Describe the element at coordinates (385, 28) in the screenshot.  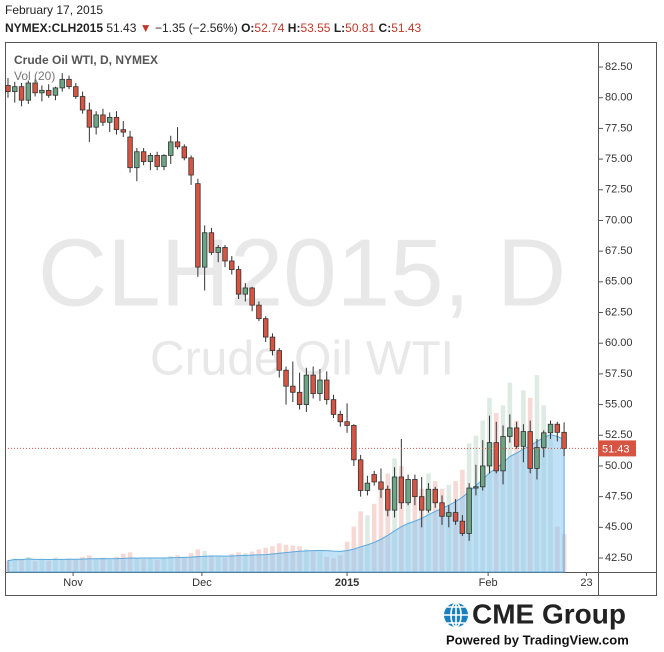
I see `c-label: C:` at that location.